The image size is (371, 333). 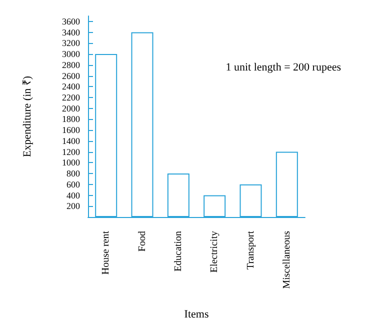 I want to click on y-tick-label: 2600, so click(x=71, y=75).